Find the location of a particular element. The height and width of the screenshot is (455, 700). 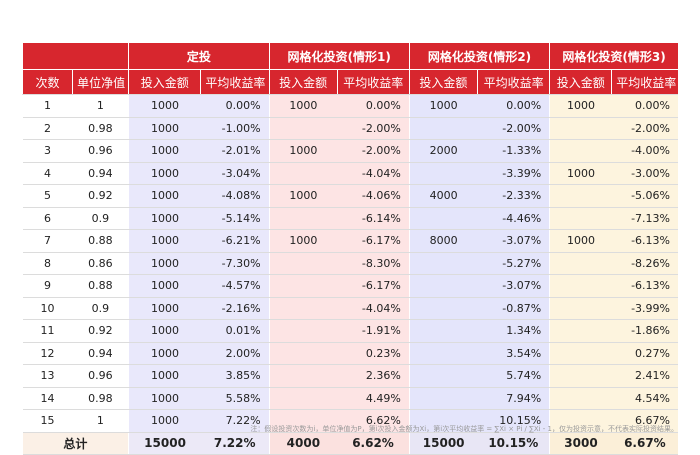

cell-count: 5 is located at coordinates (47, 196).